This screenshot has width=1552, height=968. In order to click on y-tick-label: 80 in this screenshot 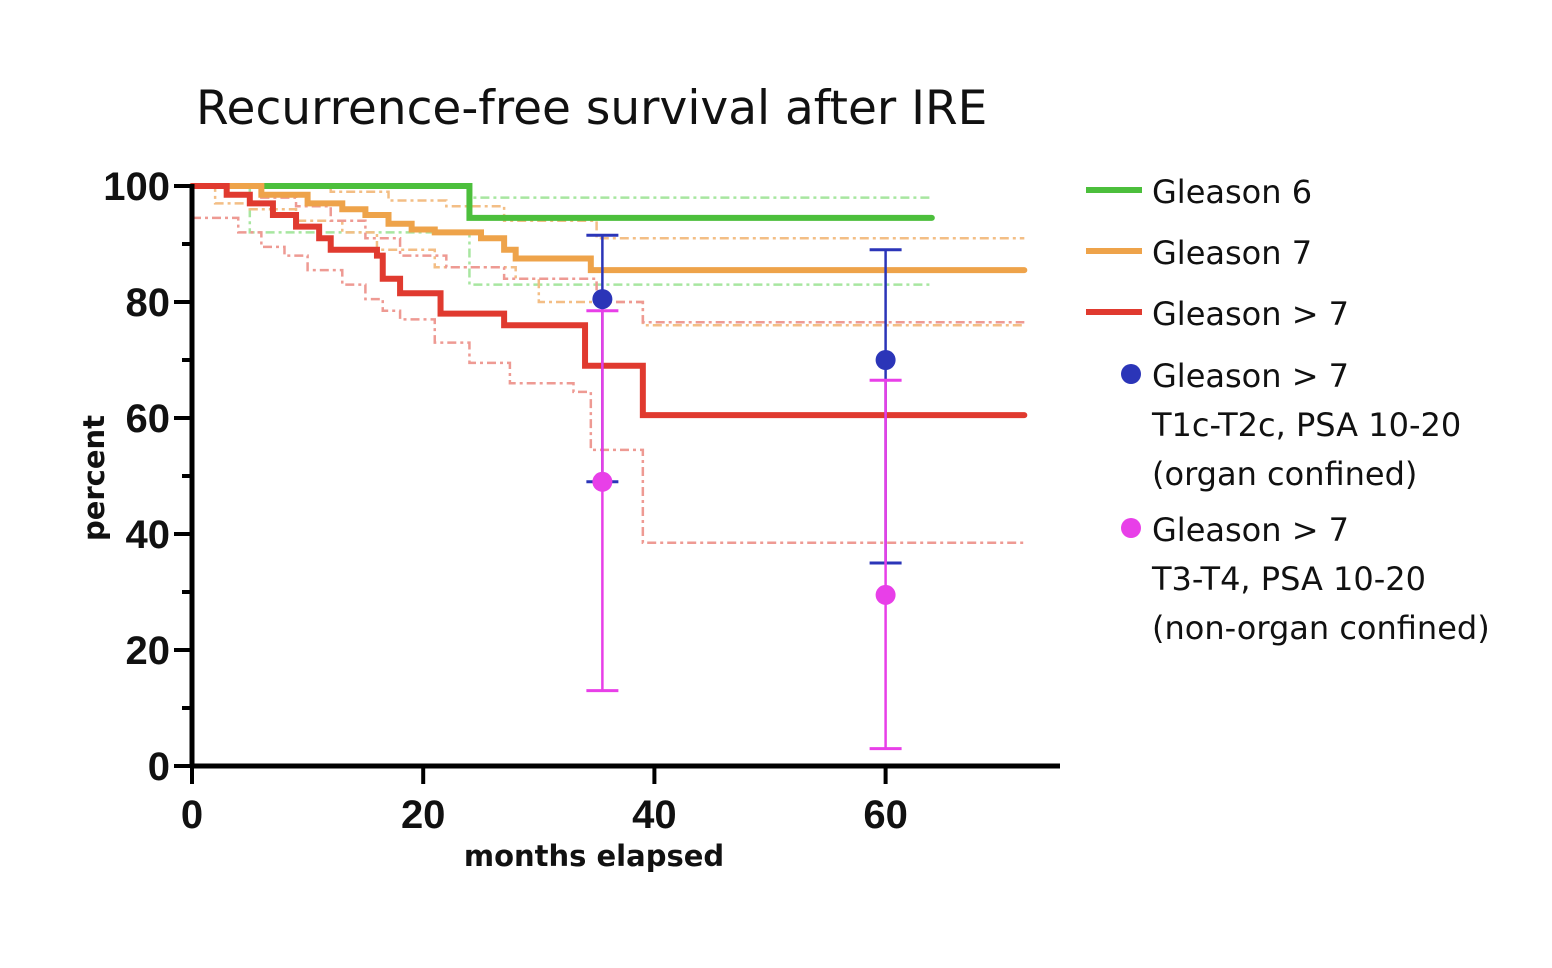, I will do `click(148, 303)`.